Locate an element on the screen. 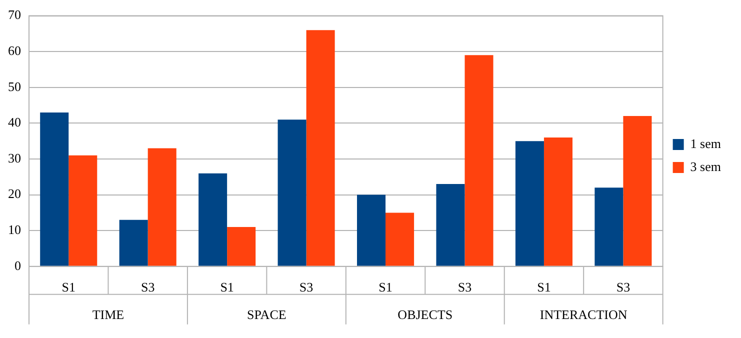 The image size is (741, 338). y-tick-label: 50 is located at coordinates (14, 86).